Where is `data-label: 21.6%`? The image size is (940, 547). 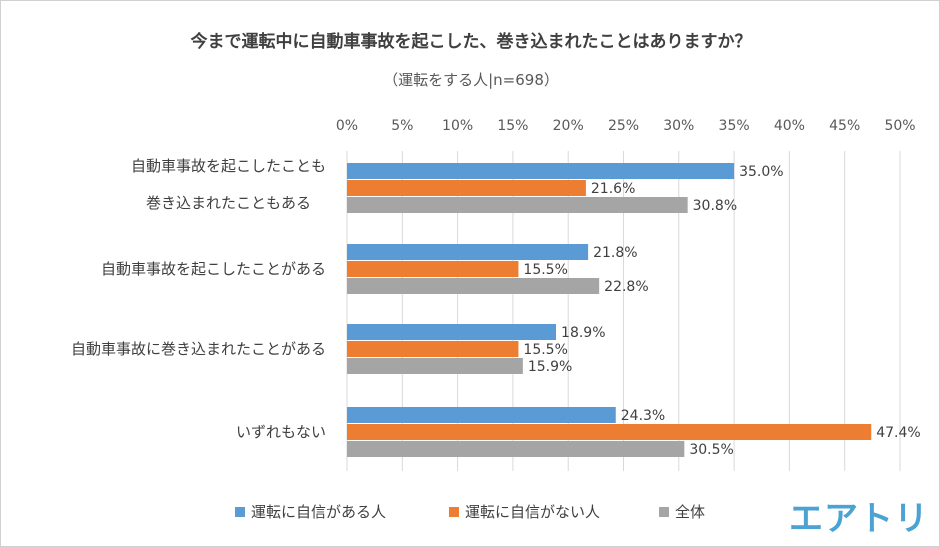
data-label: 21.6% is located at coordinates (613, 189).